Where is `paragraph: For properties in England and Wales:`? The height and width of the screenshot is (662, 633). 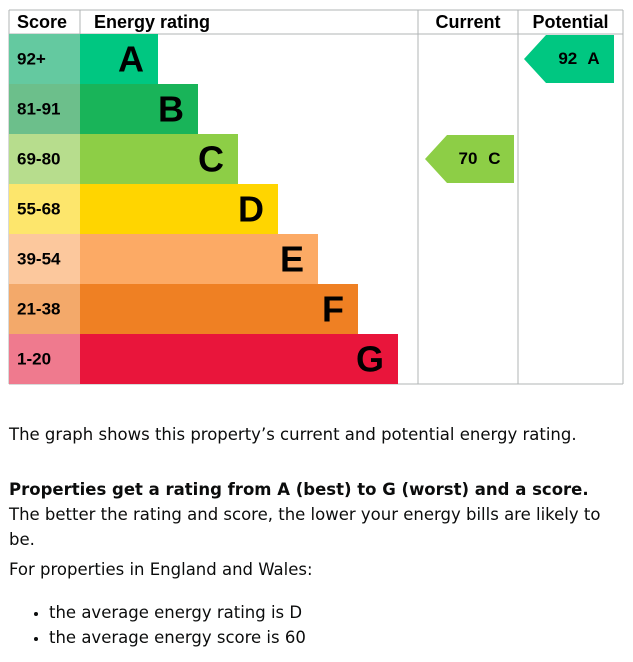
paragraph: For properties in England and Wales: is located at coordinates (161, 569).